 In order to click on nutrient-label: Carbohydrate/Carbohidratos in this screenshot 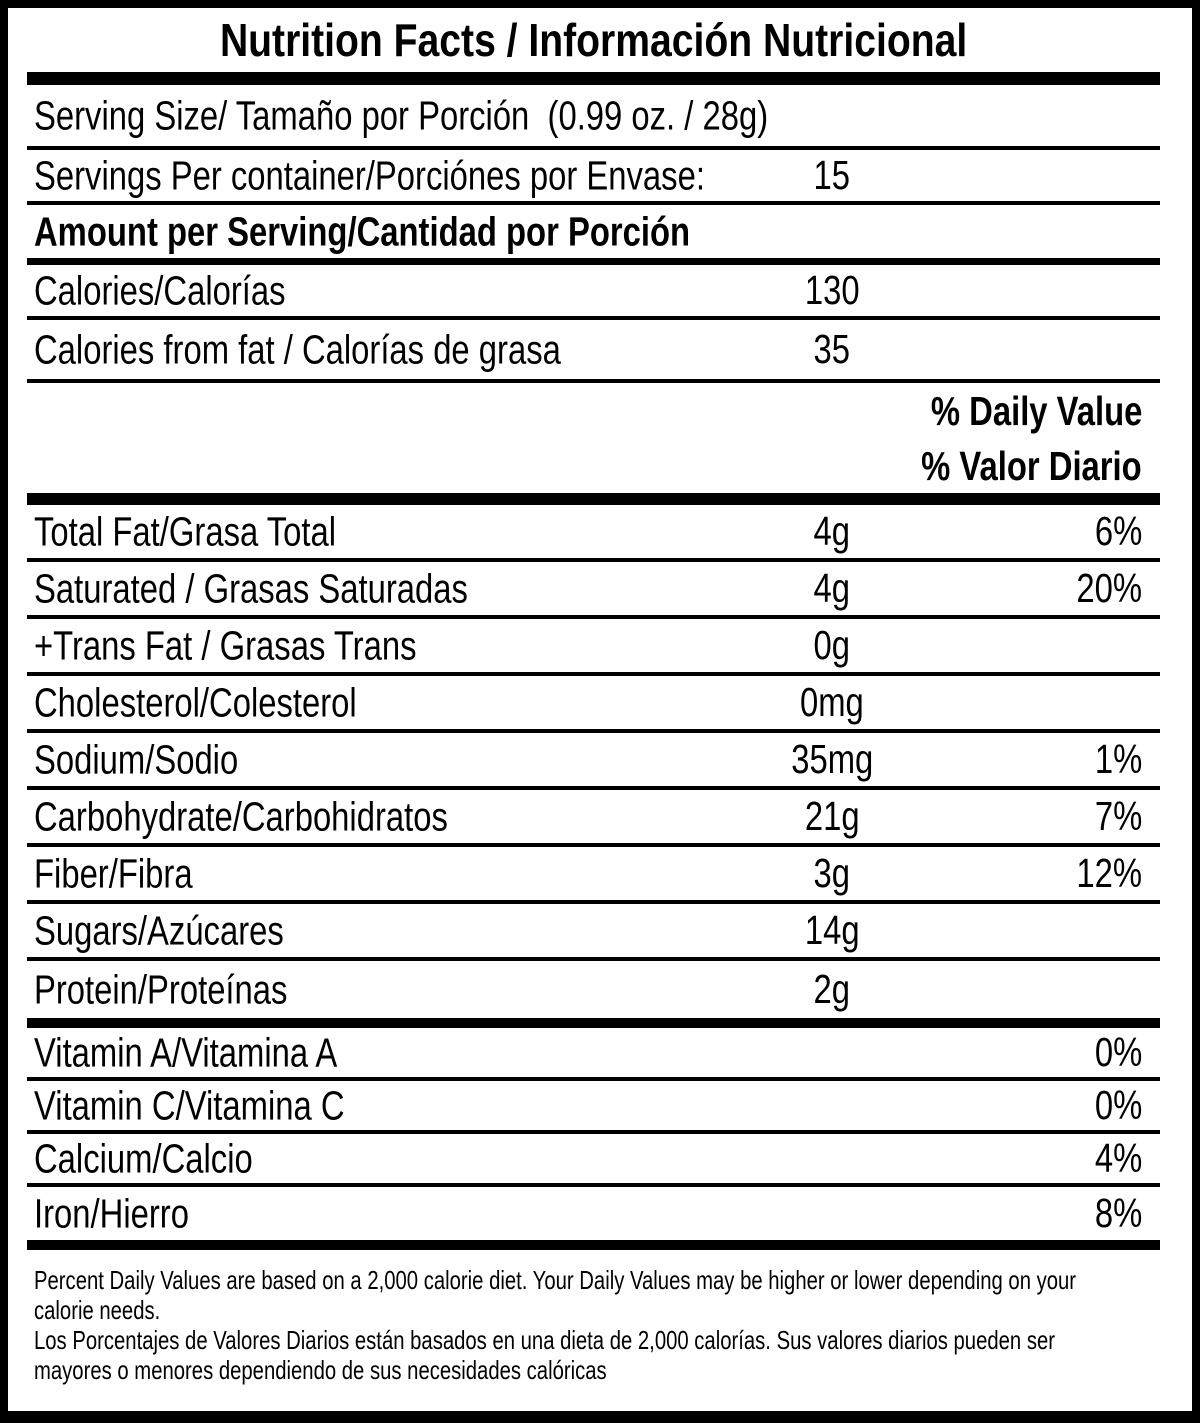, I will do `click(354, 816)`.